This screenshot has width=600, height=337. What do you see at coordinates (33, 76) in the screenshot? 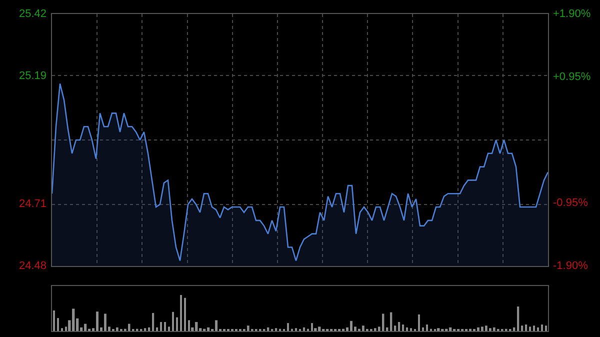
I see `y-tick-label: 25.19` at bounding box center [33, 76].